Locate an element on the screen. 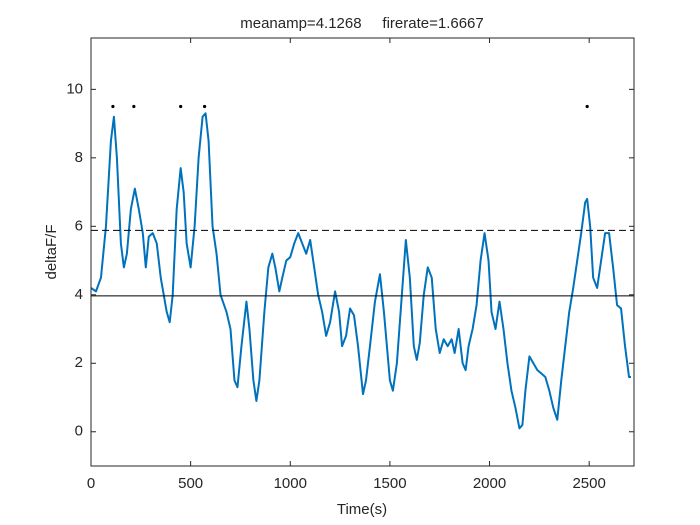  y-axis-label: deltaF/F is located at coordinates (51, 251).